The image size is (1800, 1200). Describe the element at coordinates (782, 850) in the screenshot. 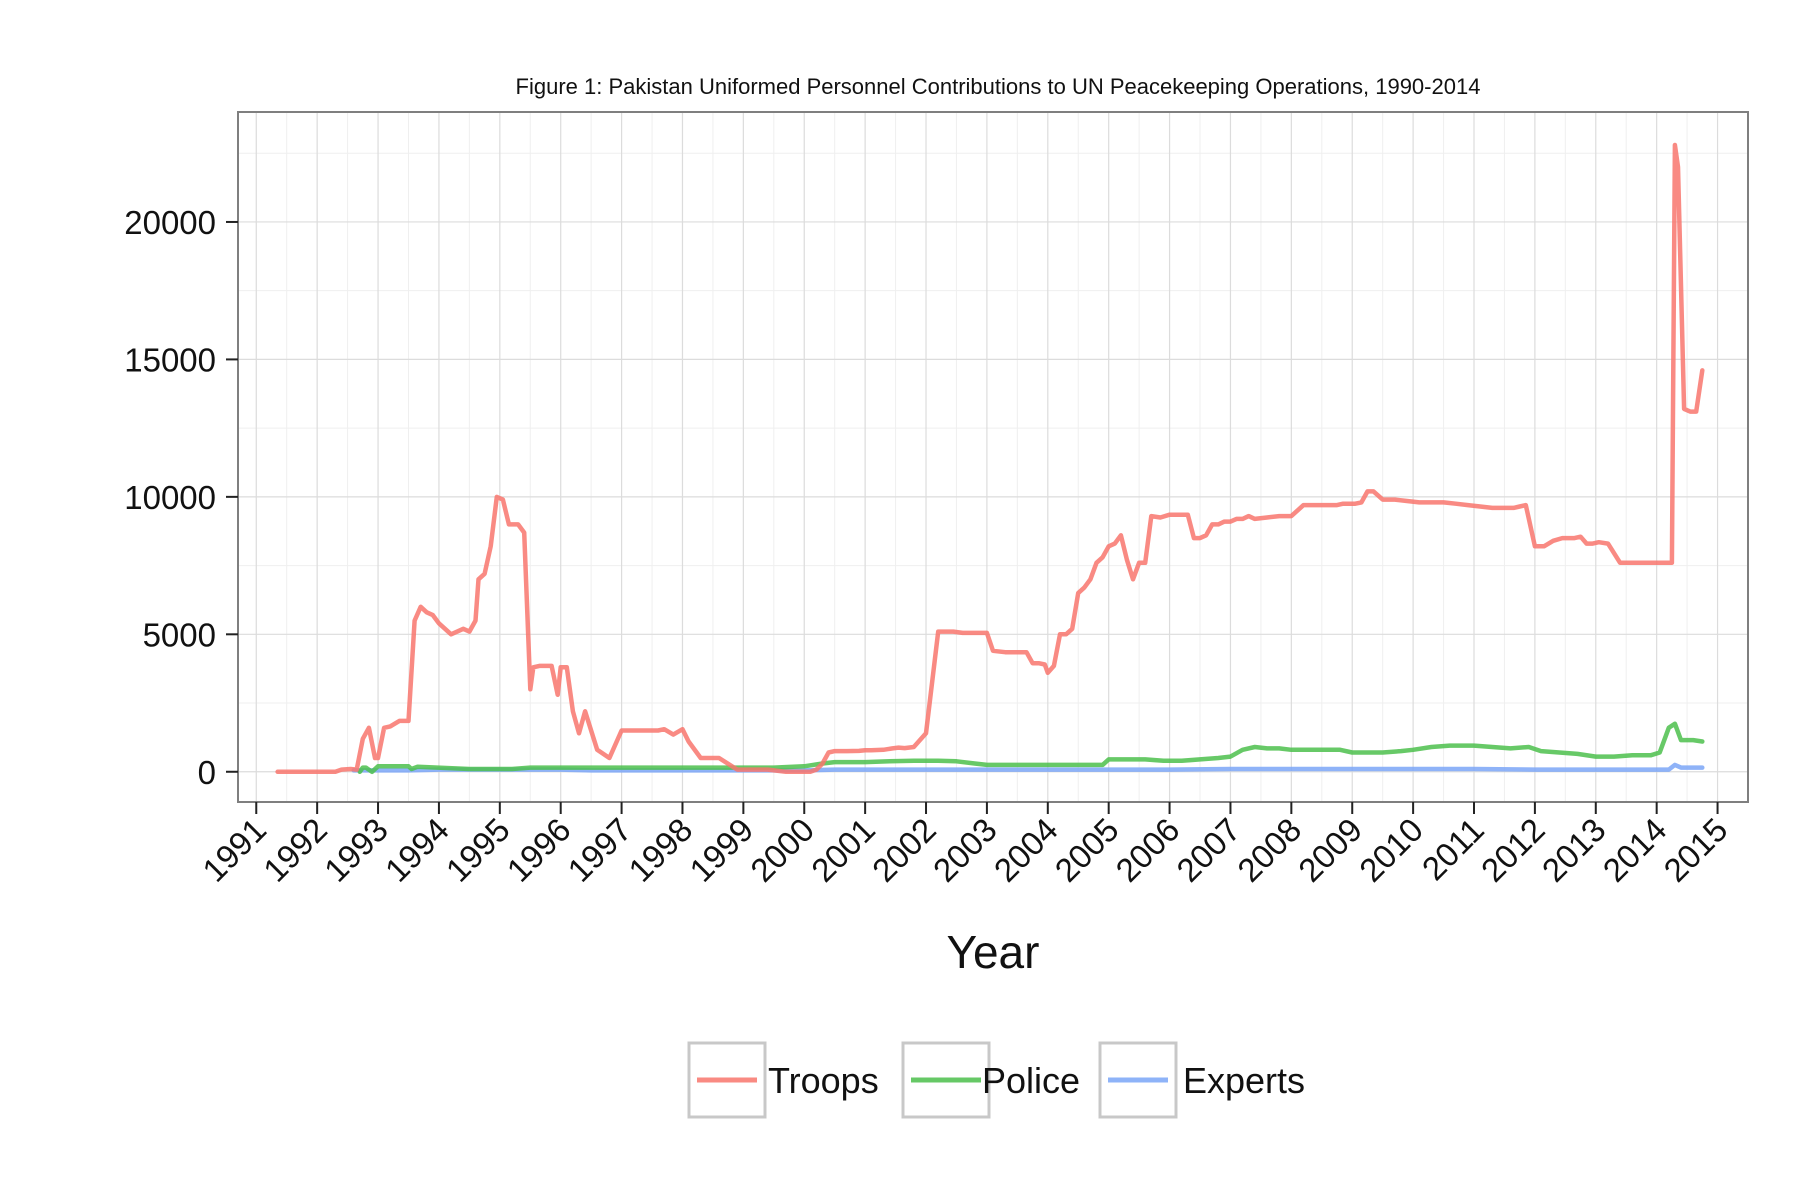

I see `x-tick-label: 2000` at that location.